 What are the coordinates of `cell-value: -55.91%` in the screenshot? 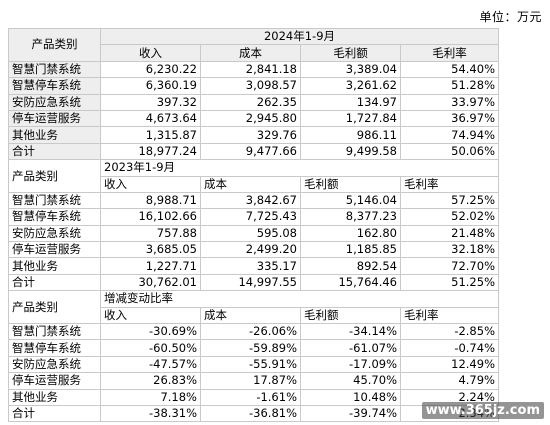 It's located at (250, 364).